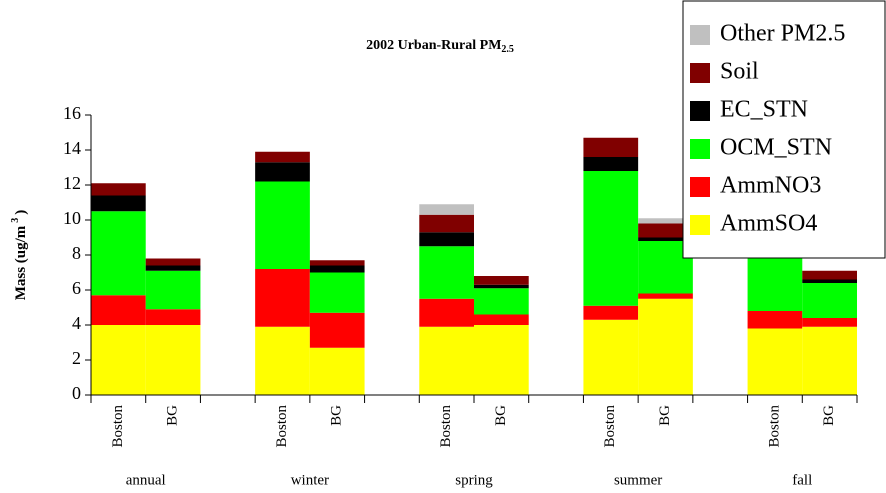 The width and height of the screenshot is (886, 493). Describe the element at coordinates (776, 148) in the screenshot. I see `legend-label: OCM_STN` at that location.